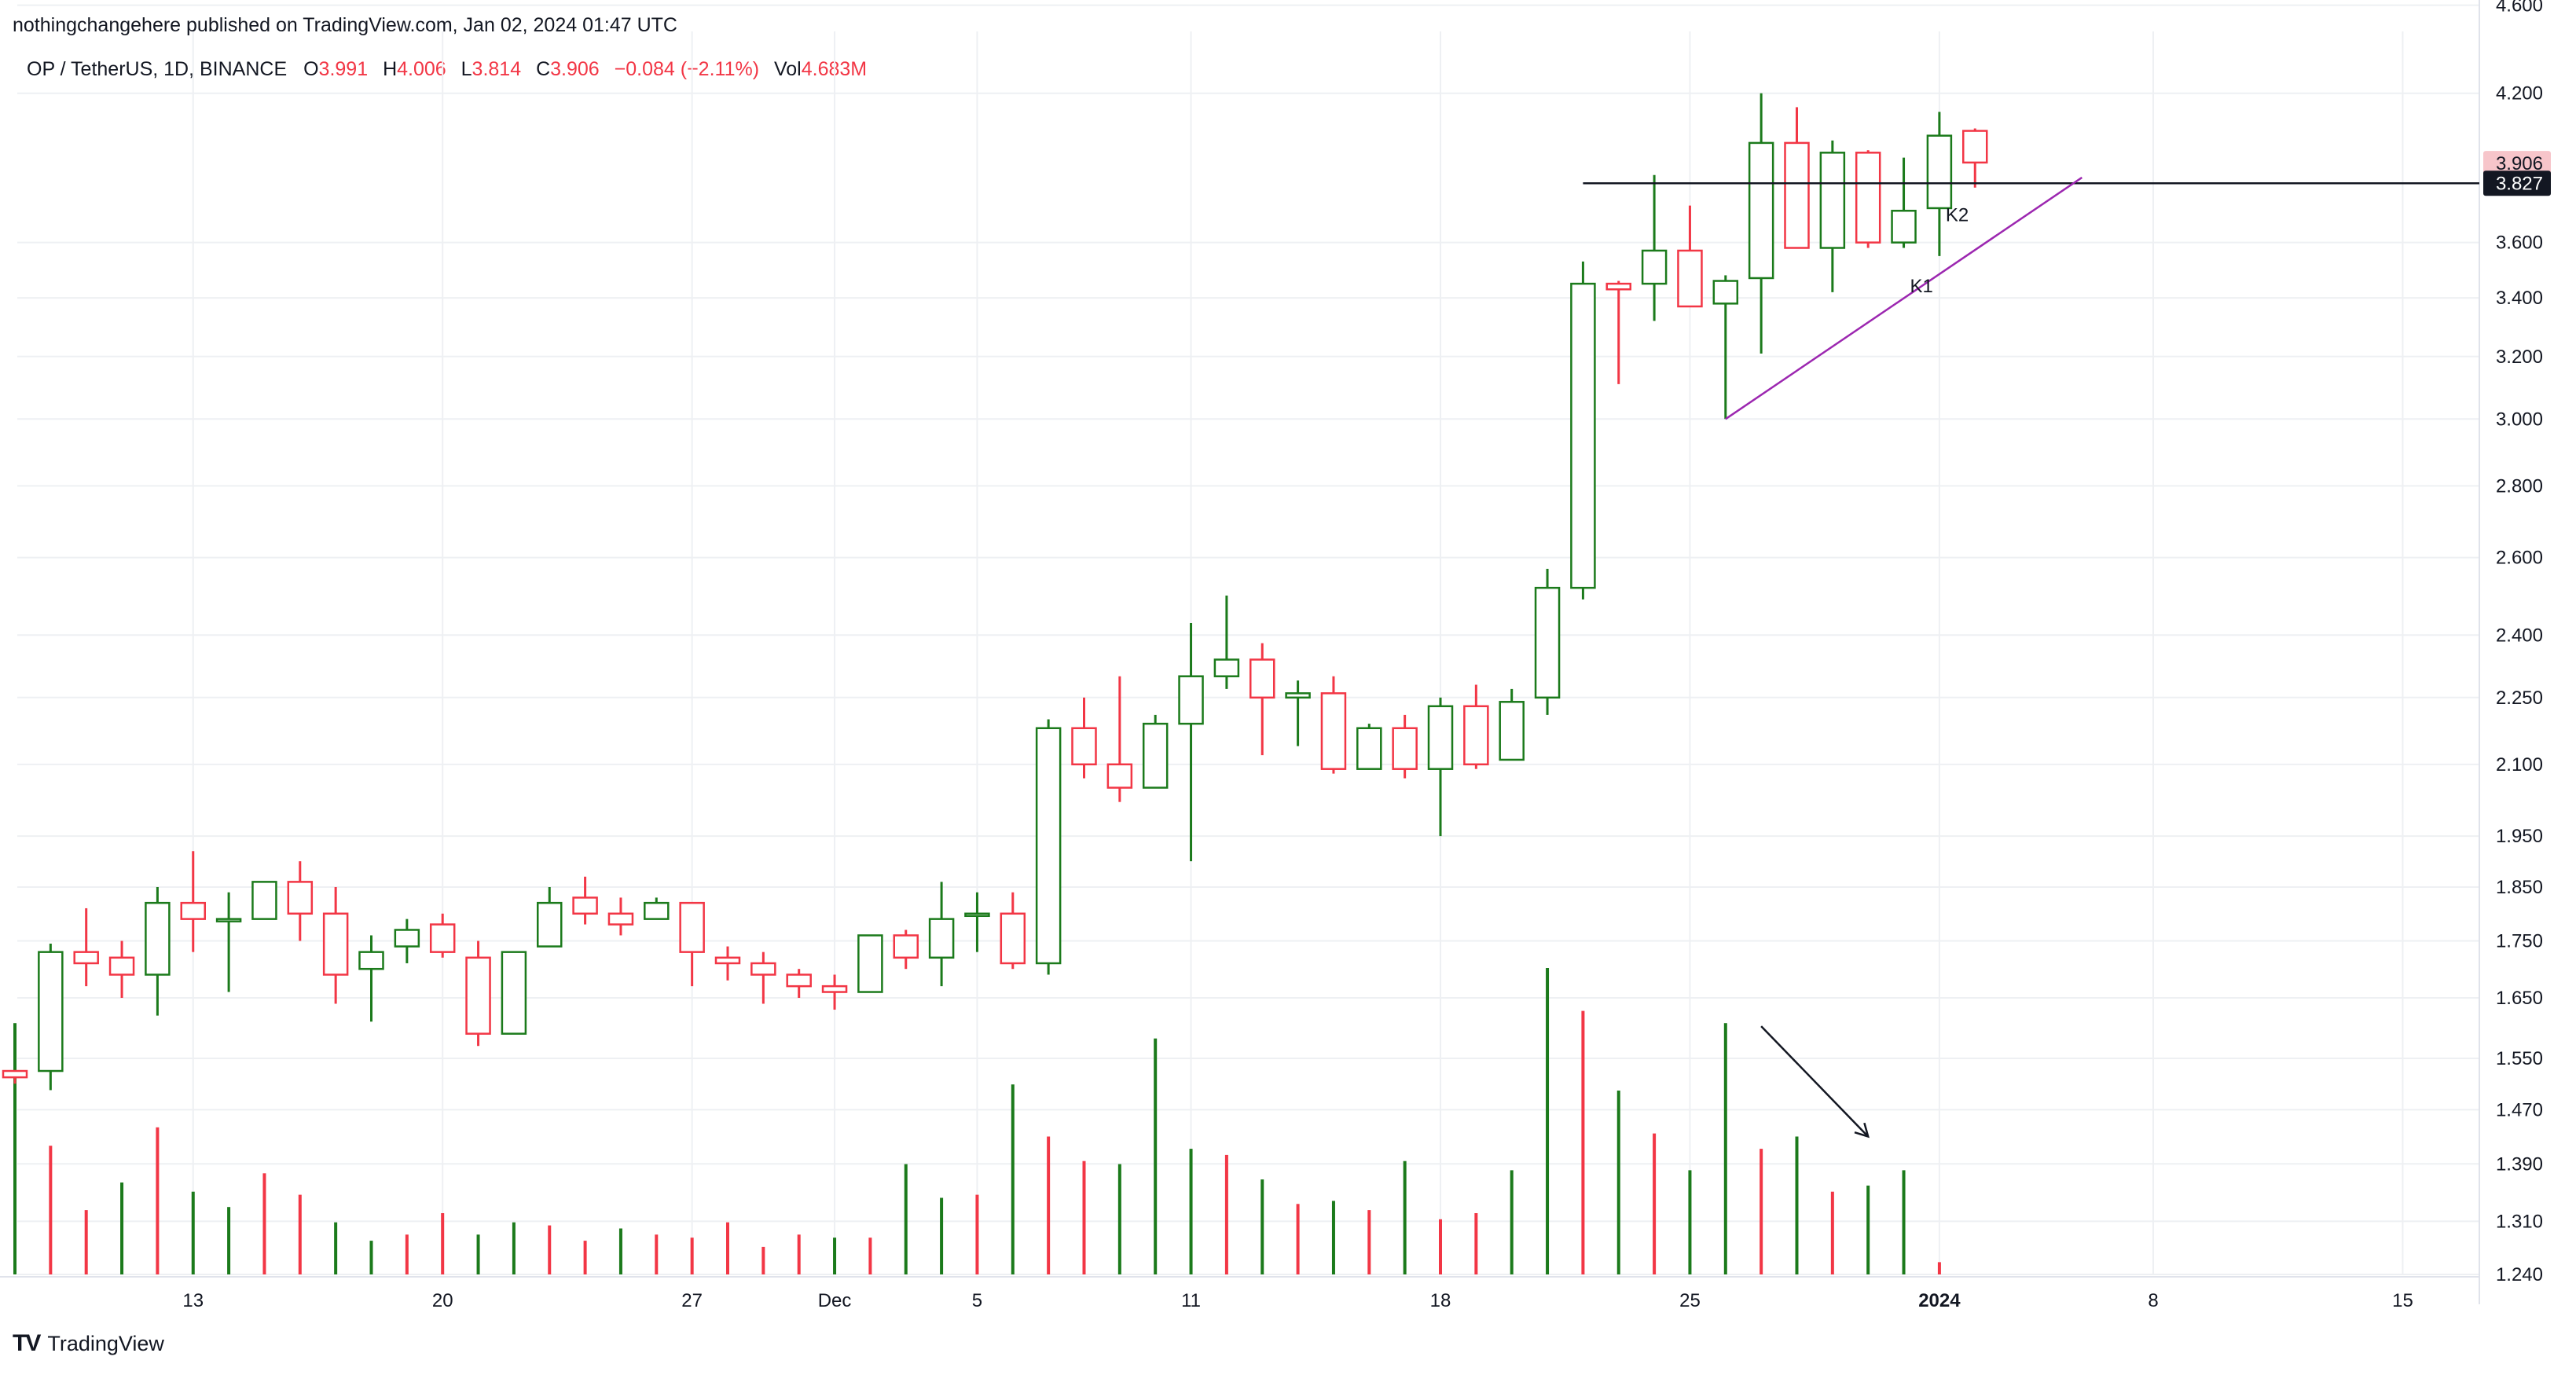  Describe the element at coordinates (2519, 419) in the screenshot. I see `y-tick-label: 3.000` at that location.